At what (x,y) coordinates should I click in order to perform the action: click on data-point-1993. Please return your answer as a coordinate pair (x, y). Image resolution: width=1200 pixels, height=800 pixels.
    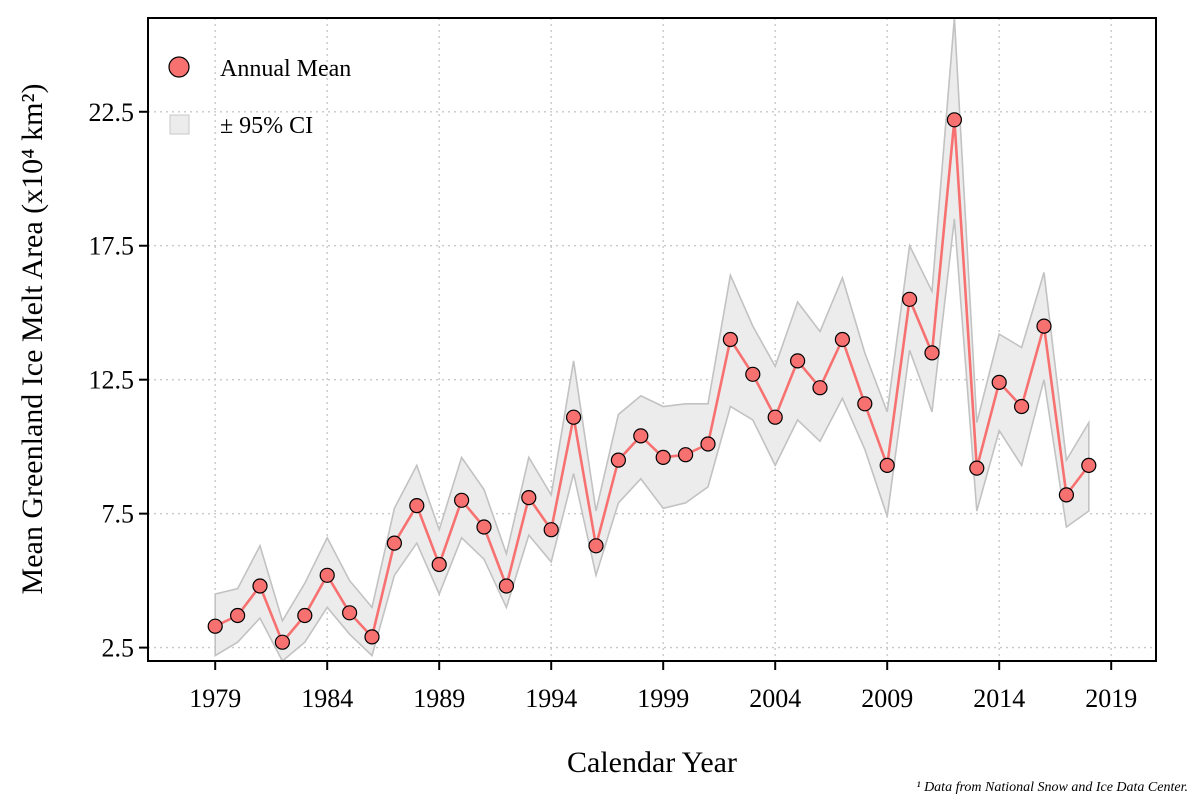
    Looking at the image, I should click on (529, 498).